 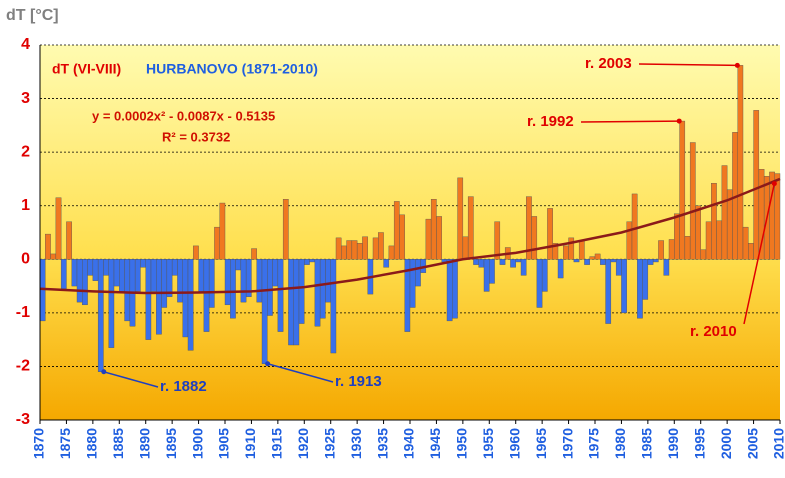 What do you see at coordinates (594, 443) in the screenshot?
I see `x-tick-label: 1975` at bounding box center [594, 443].